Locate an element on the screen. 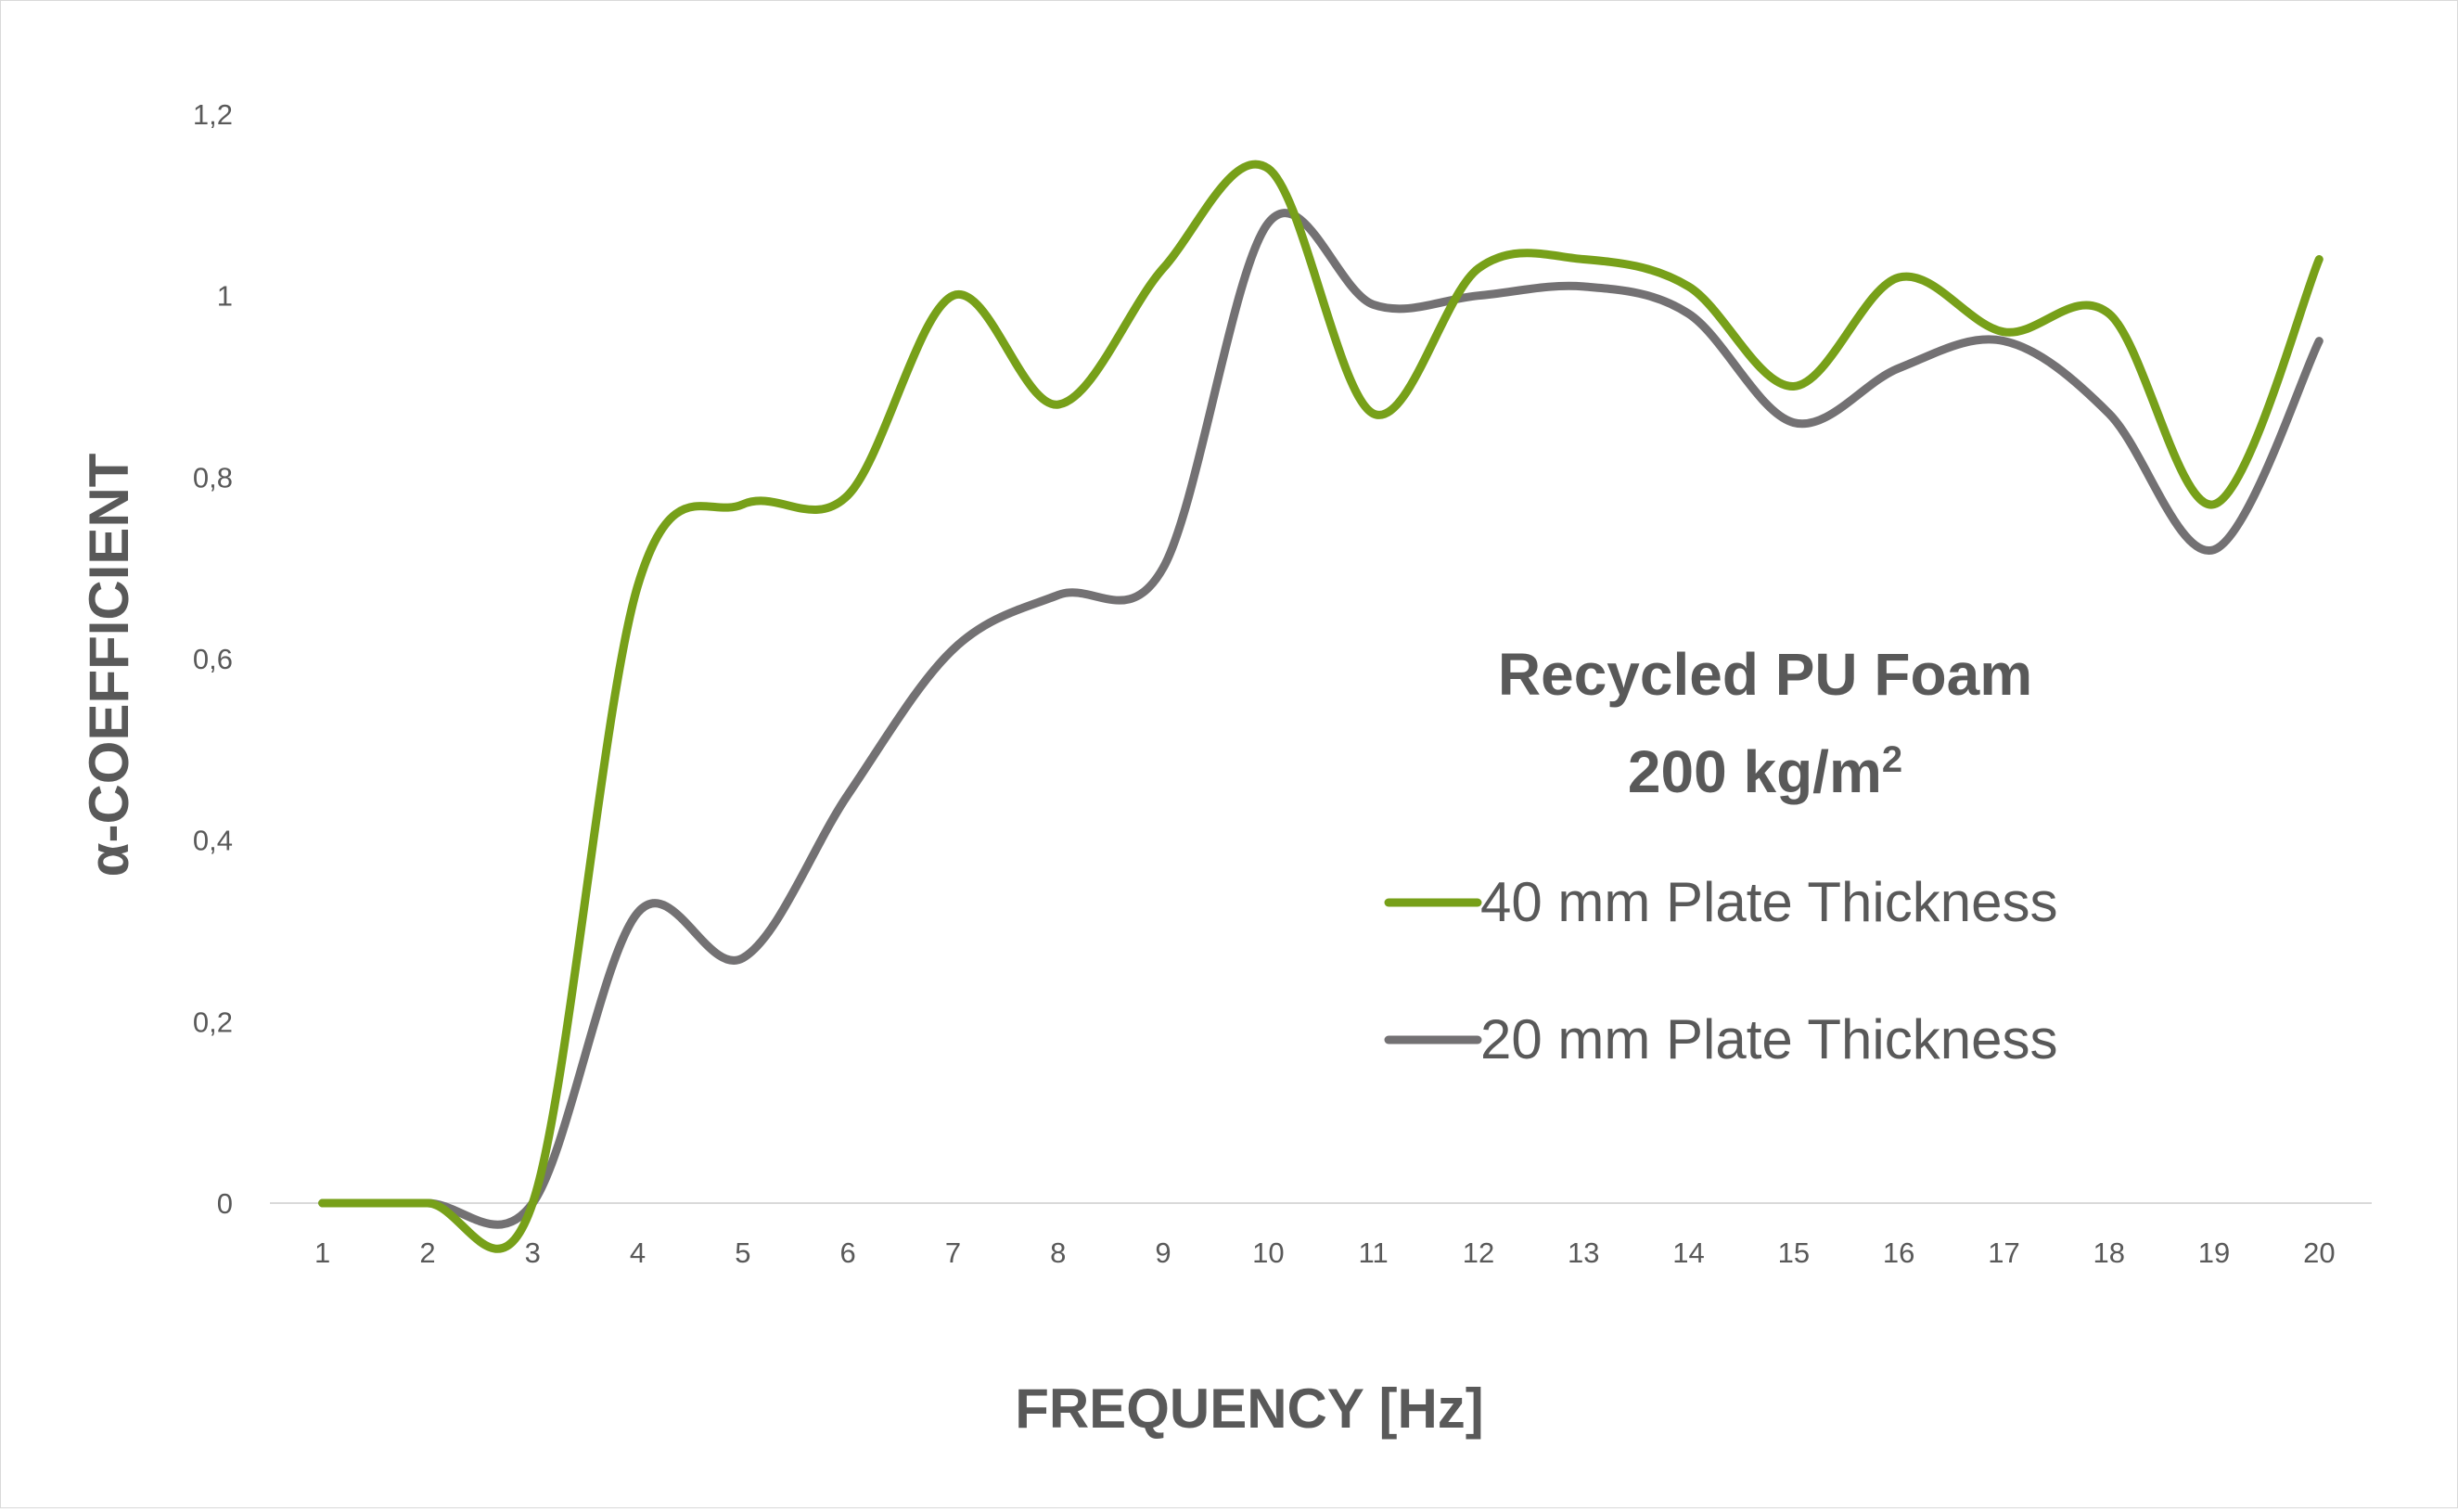 The width and height of the screenshot is (2458, 1512). y-tick-label: 0,6 is located at coordinates (213, 659).